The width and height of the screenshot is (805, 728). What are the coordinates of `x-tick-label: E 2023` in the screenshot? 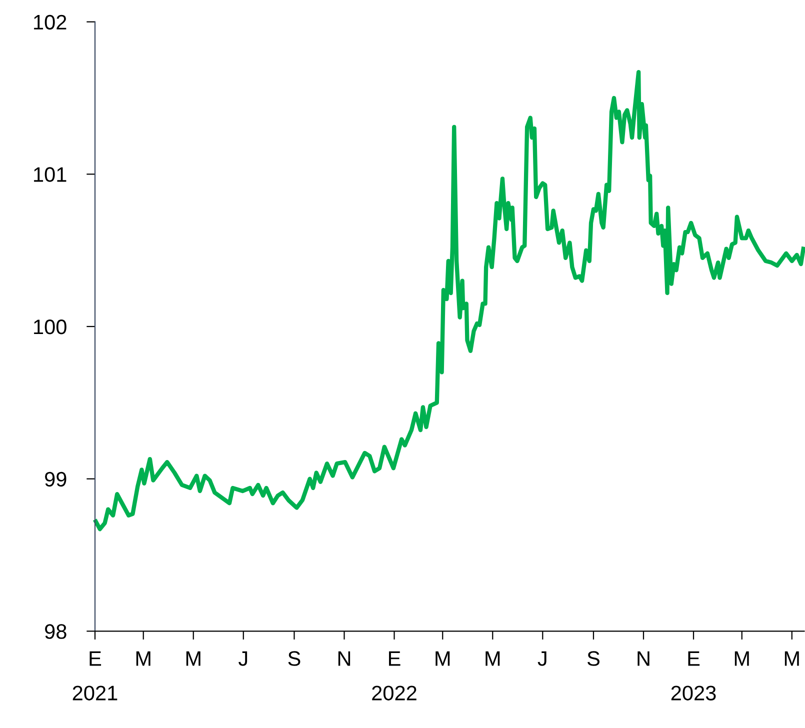 It's located at (693, 675).